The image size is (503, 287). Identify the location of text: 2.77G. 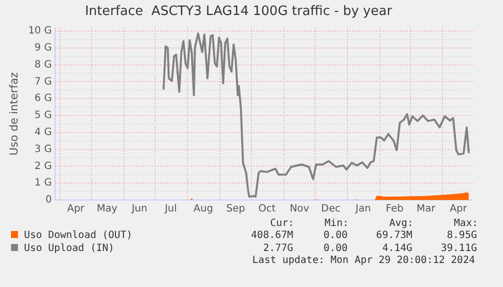
(278, 248).